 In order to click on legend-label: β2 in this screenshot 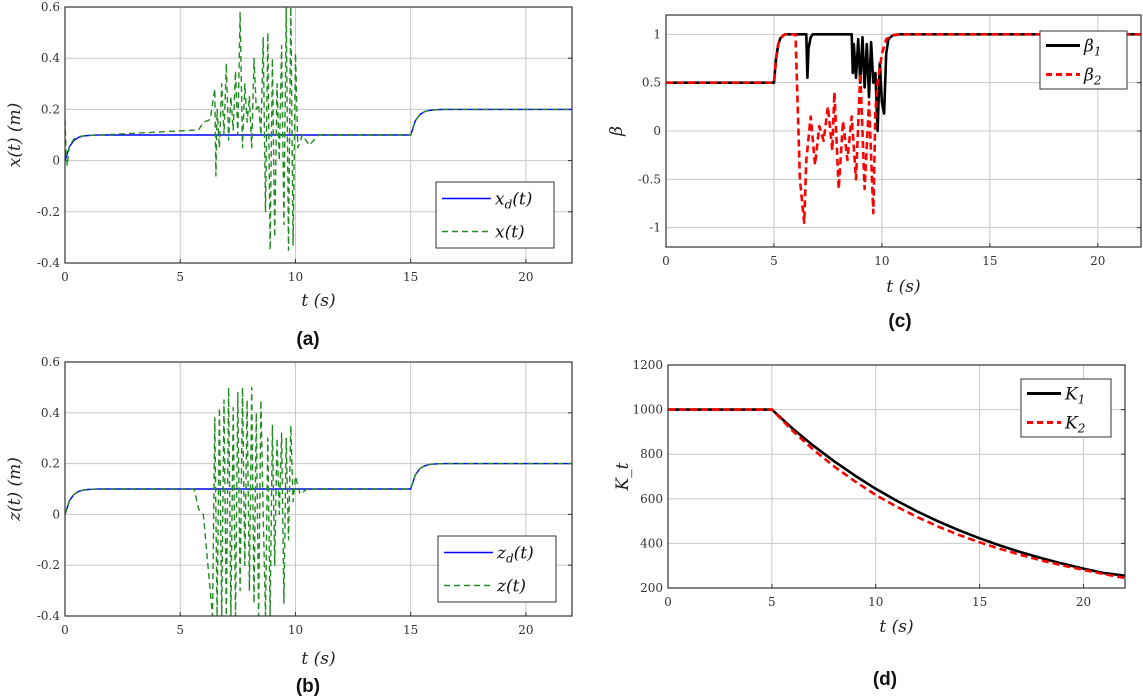, I will do `click(1092, 77)`.